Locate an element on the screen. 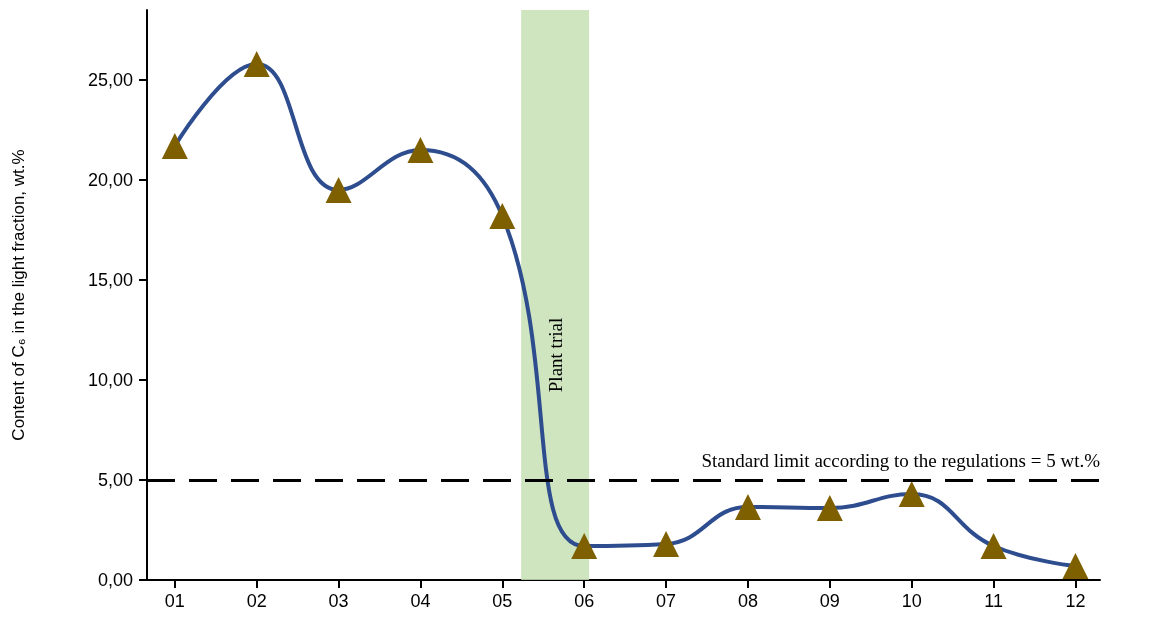 The width and height of the screenshot is (1149, 635). x-tick-label: 10 is located at coordinates (911, 601).